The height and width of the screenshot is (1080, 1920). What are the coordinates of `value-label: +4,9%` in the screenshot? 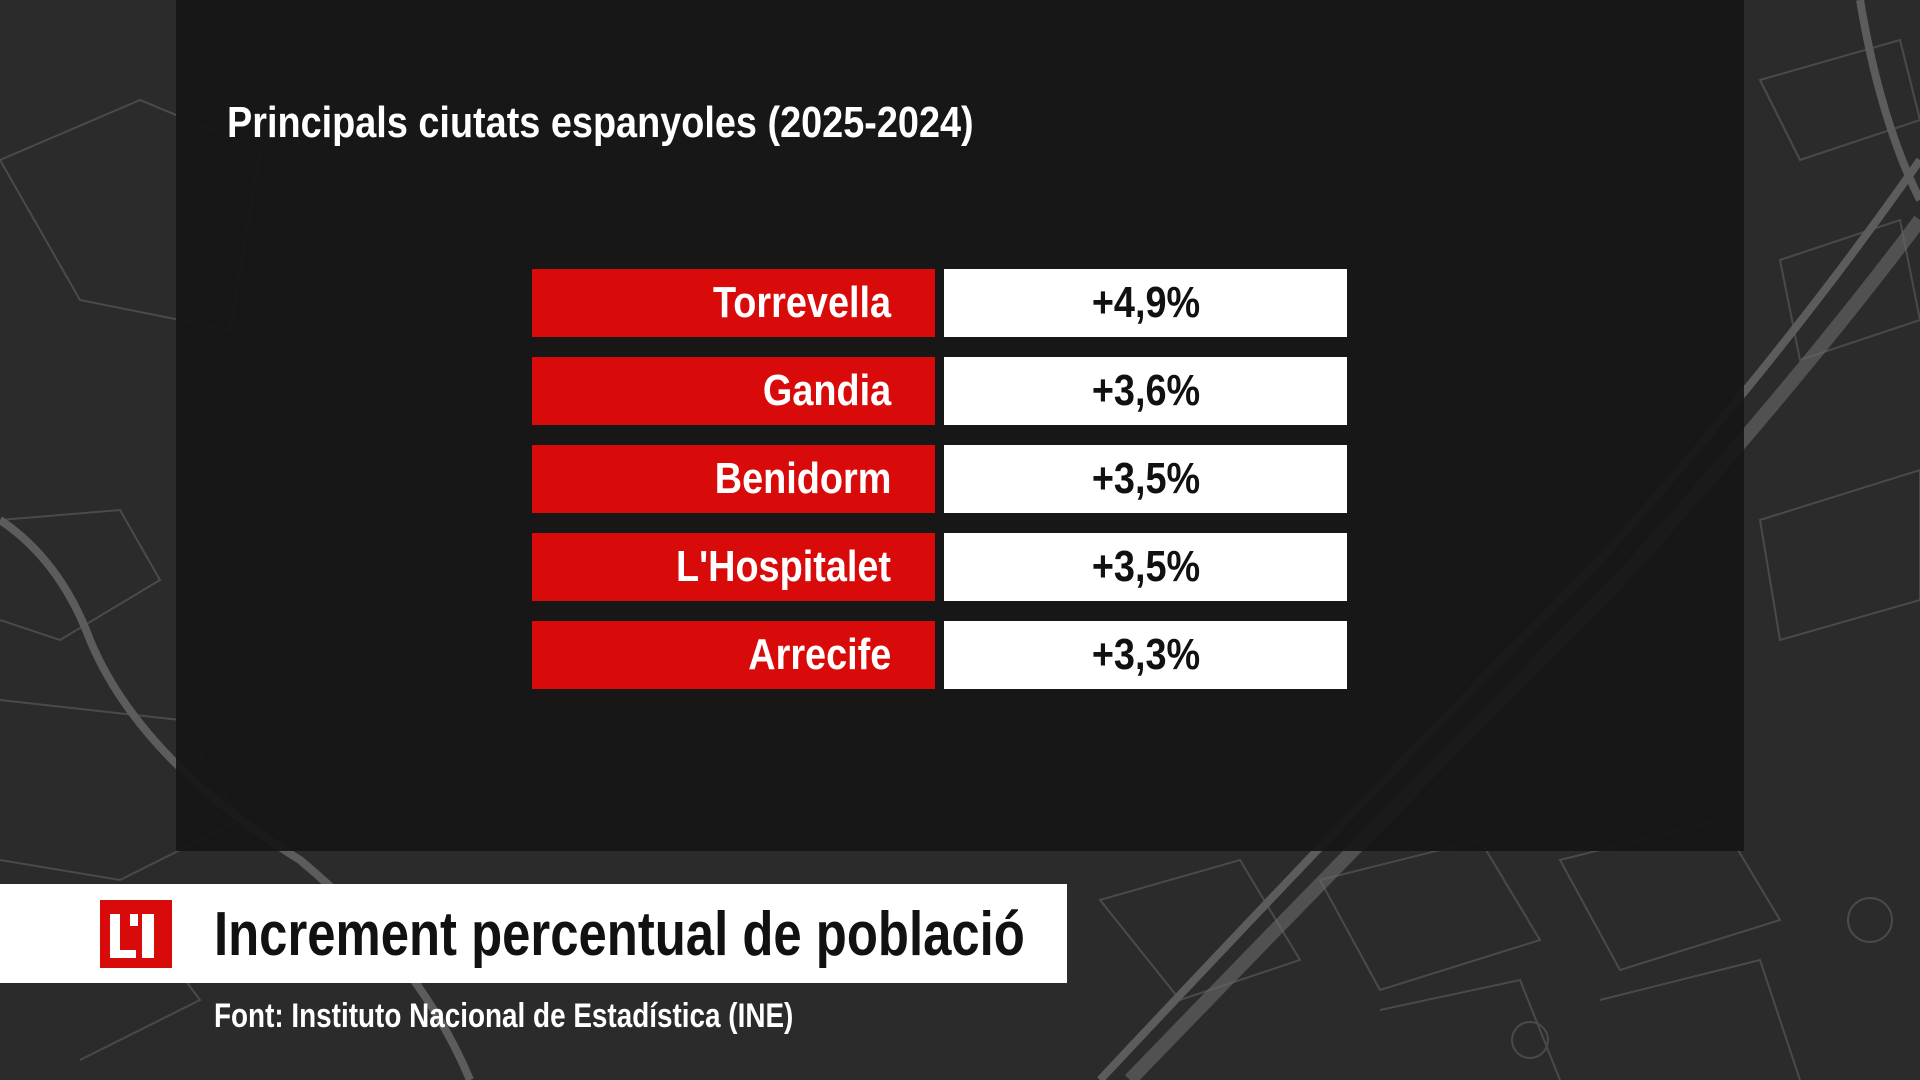 It's located at (1145, 302).